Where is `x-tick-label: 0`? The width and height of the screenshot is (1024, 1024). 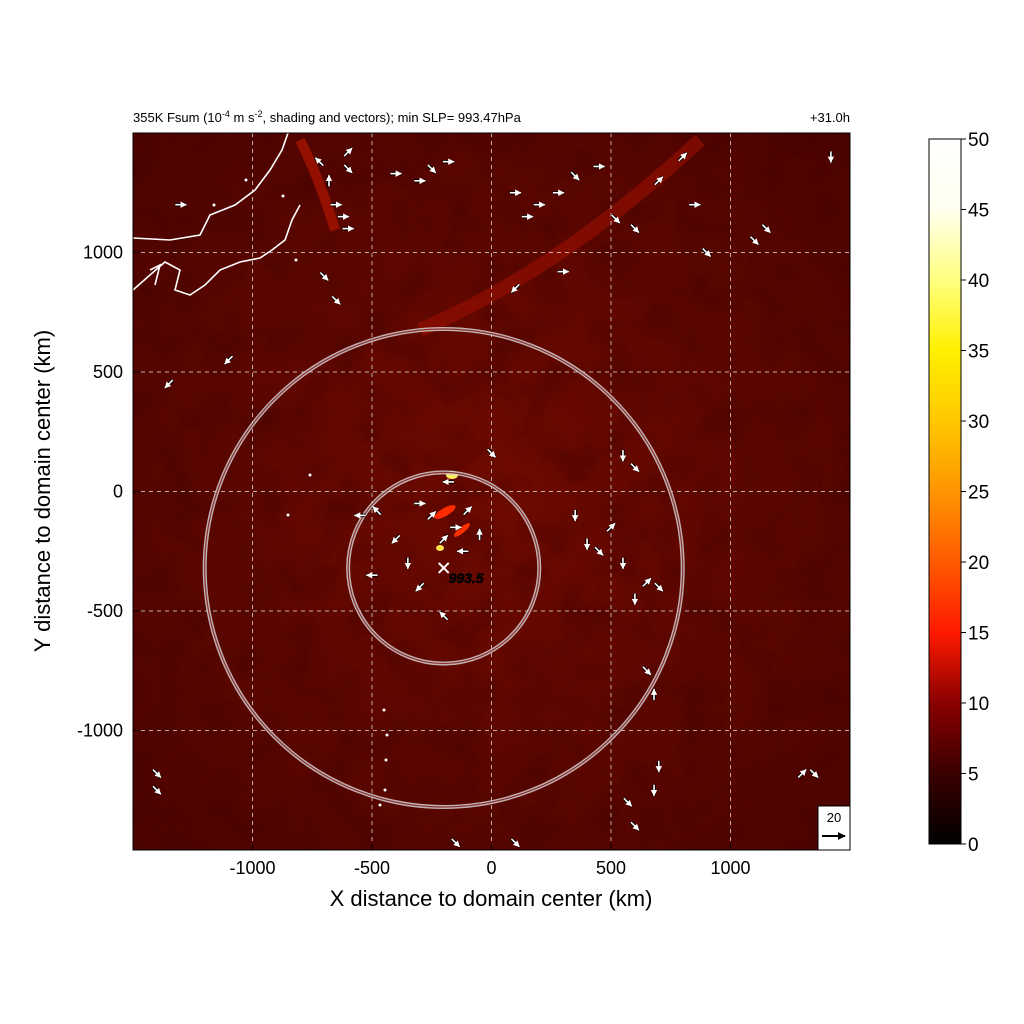 x-tick-label: 0 is located at coordinates (491, 868).